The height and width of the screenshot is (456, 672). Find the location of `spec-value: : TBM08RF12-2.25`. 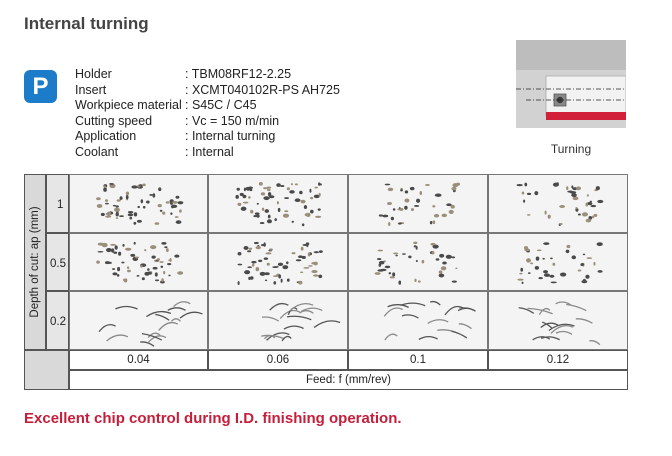

spec-value: : TBM08RF12-2.25 is located at coordinates (238, 74).